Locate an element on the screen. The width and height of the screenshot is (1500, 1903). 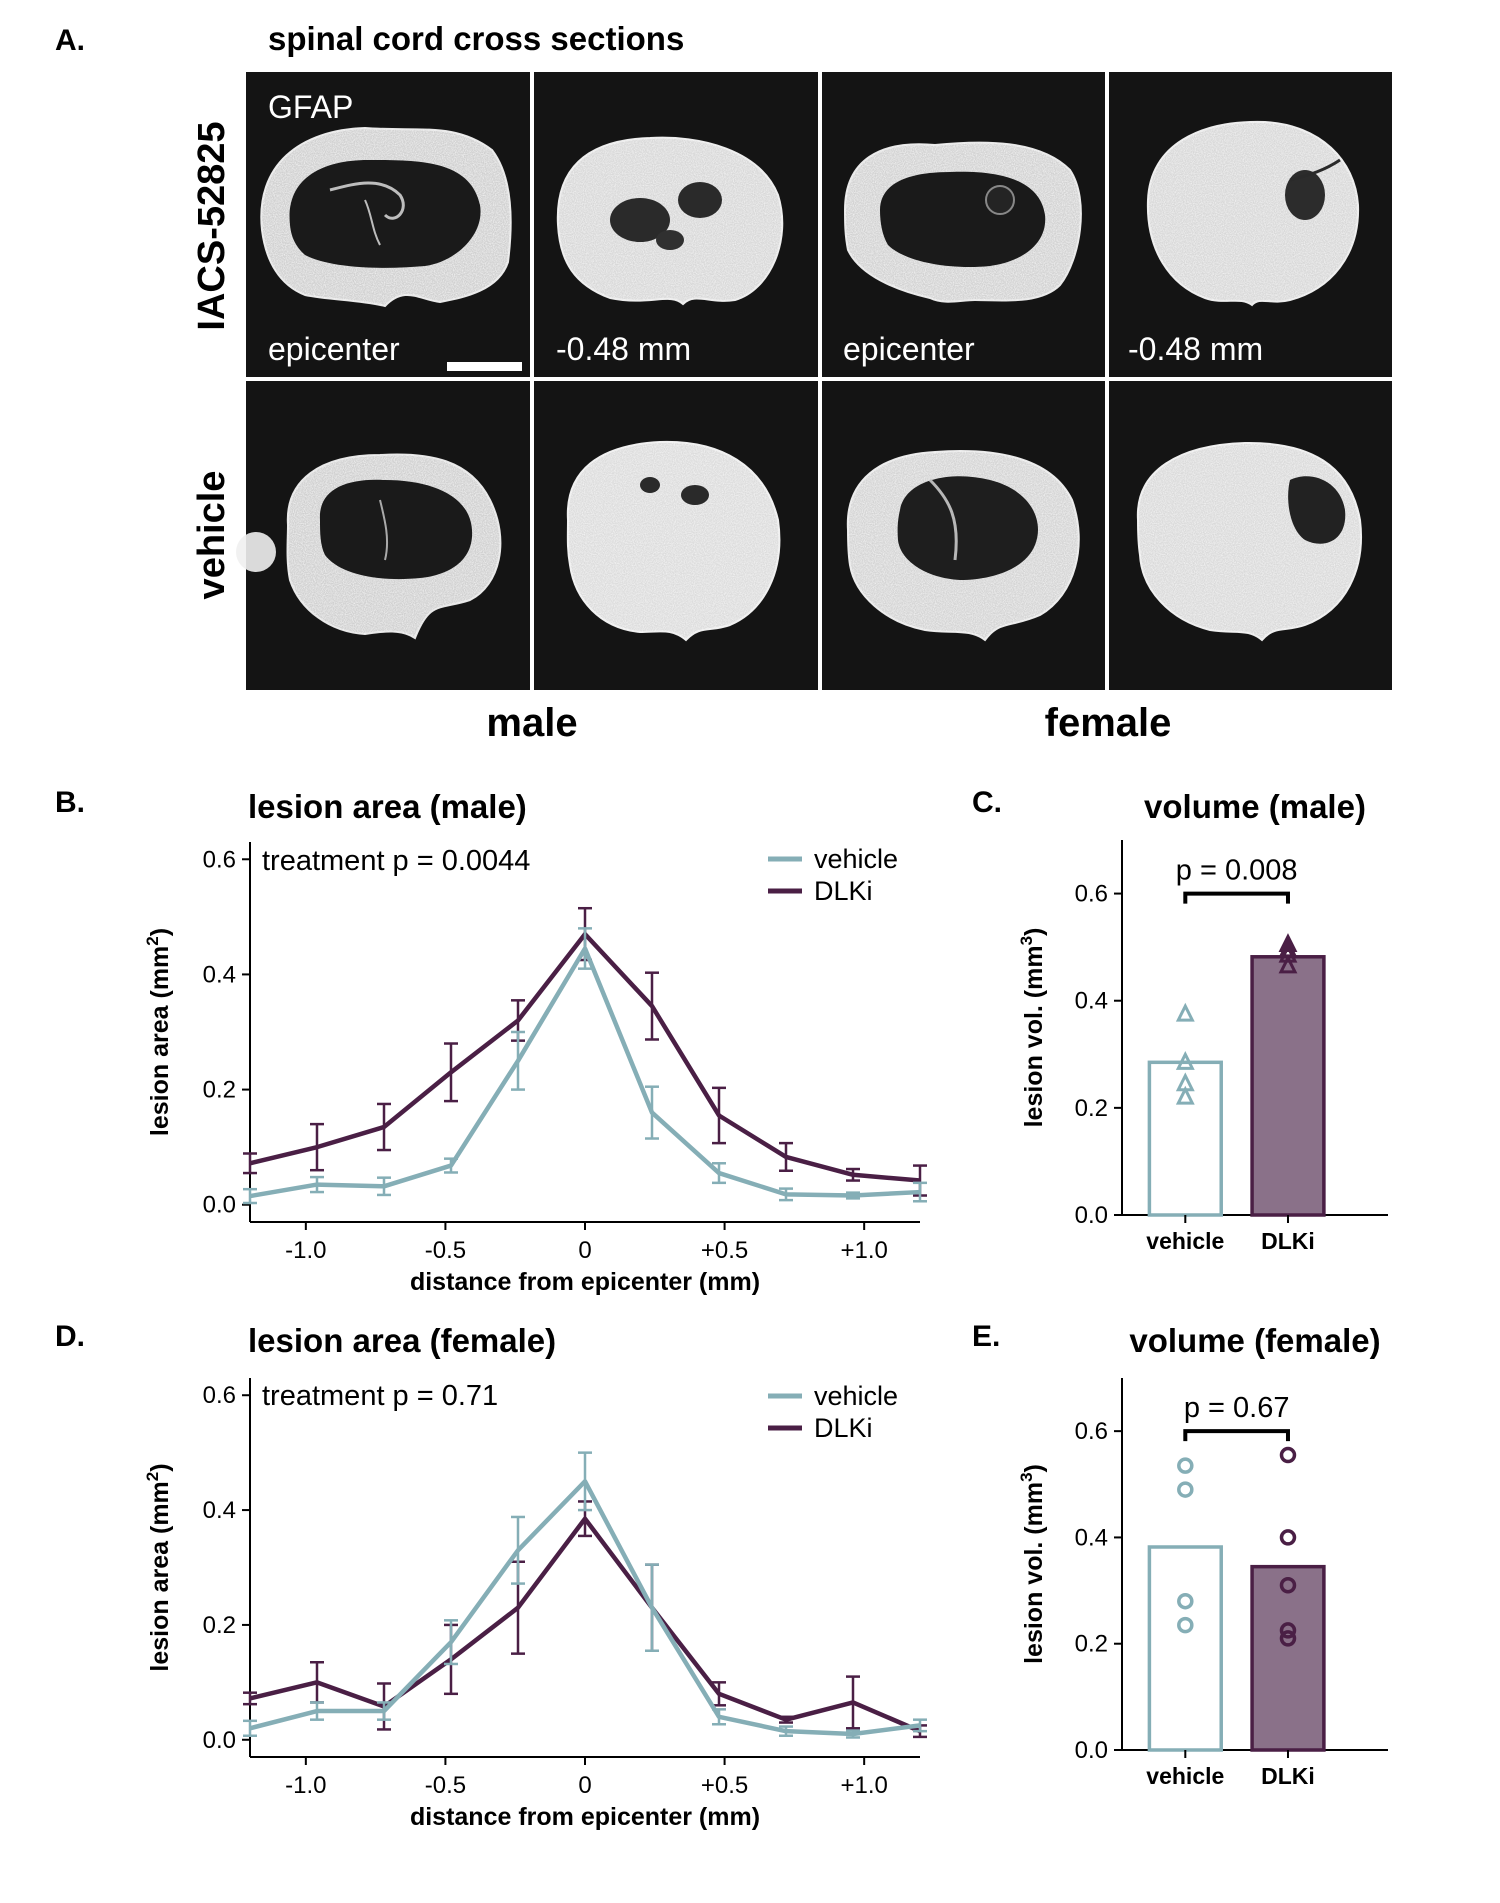
col-label-female: female is located at coordinates (1108, 723).